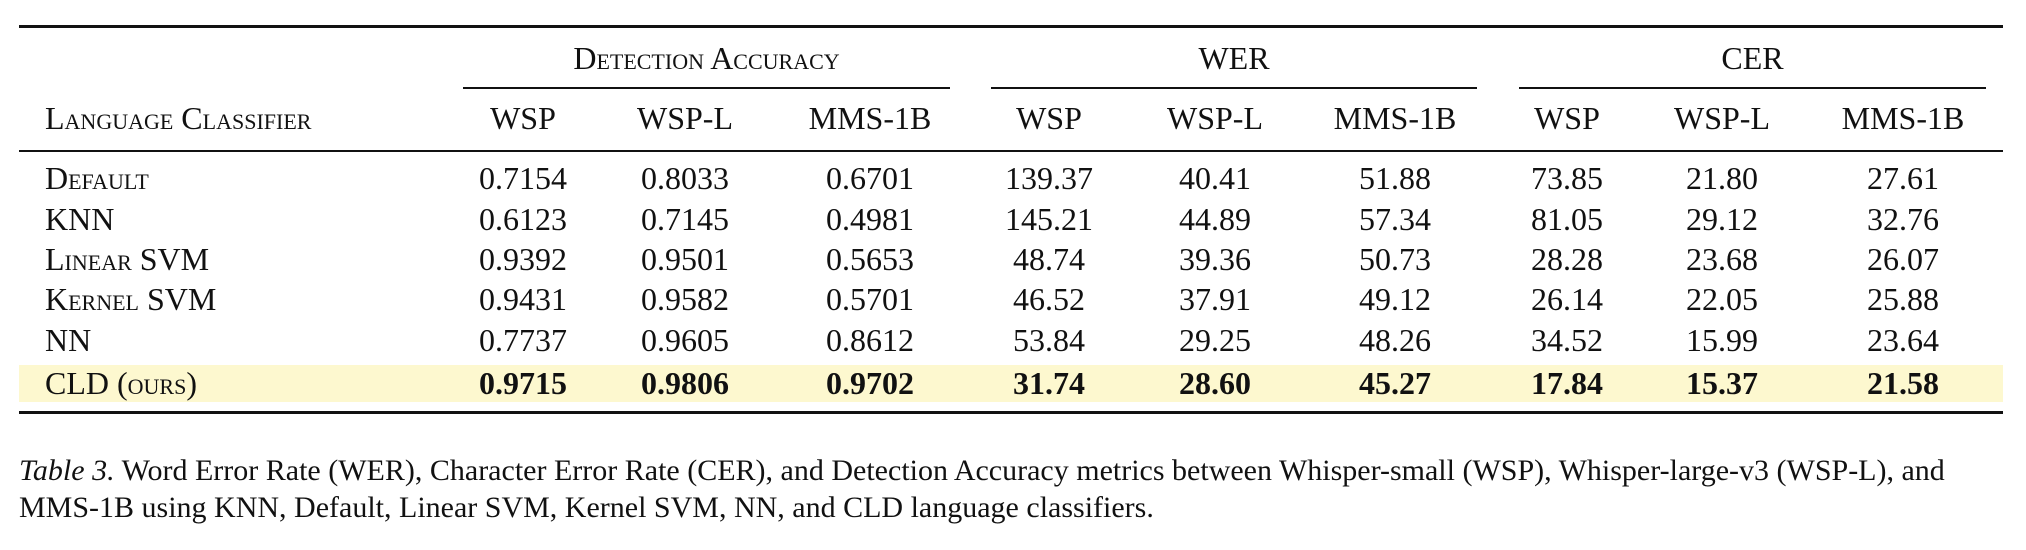  What do you see at coordinates (685, 383) in the screenshot?
I see `cell: 0.9806` at bounding box center [685, 383].